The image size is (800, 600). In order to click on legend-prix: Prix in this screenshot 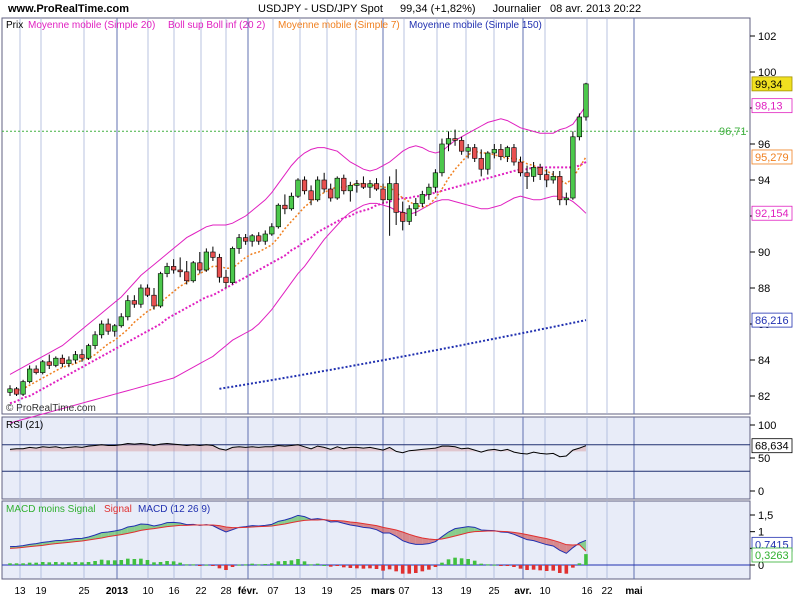, I will do `click(14, 25)`.